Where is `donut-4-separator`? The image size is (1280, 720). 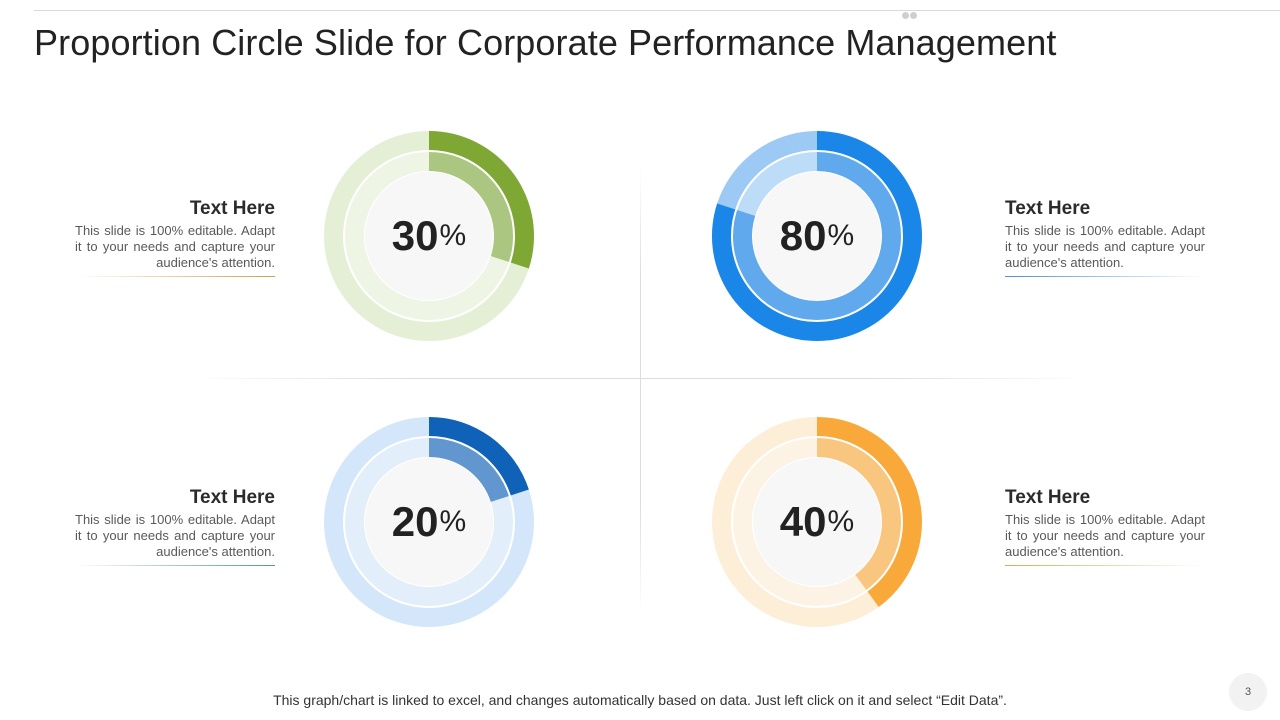 donut-4-separator is located at coordinates (817, 522).